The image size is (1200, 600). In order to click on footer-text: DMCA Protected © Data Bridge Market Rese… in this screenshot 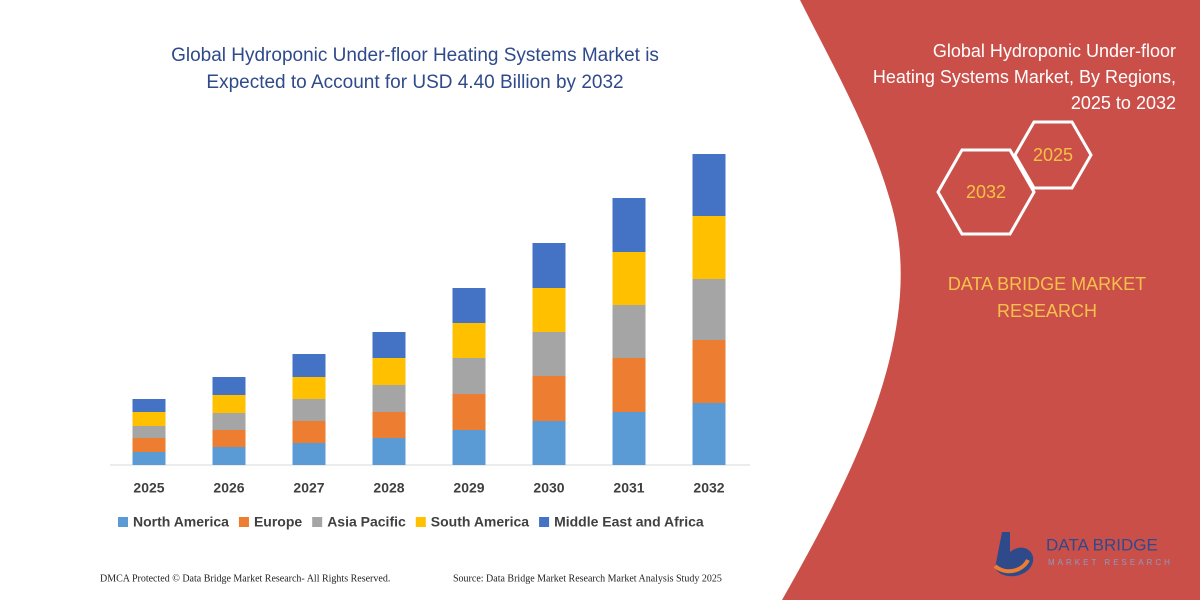, I will do `click(245, 578)`.